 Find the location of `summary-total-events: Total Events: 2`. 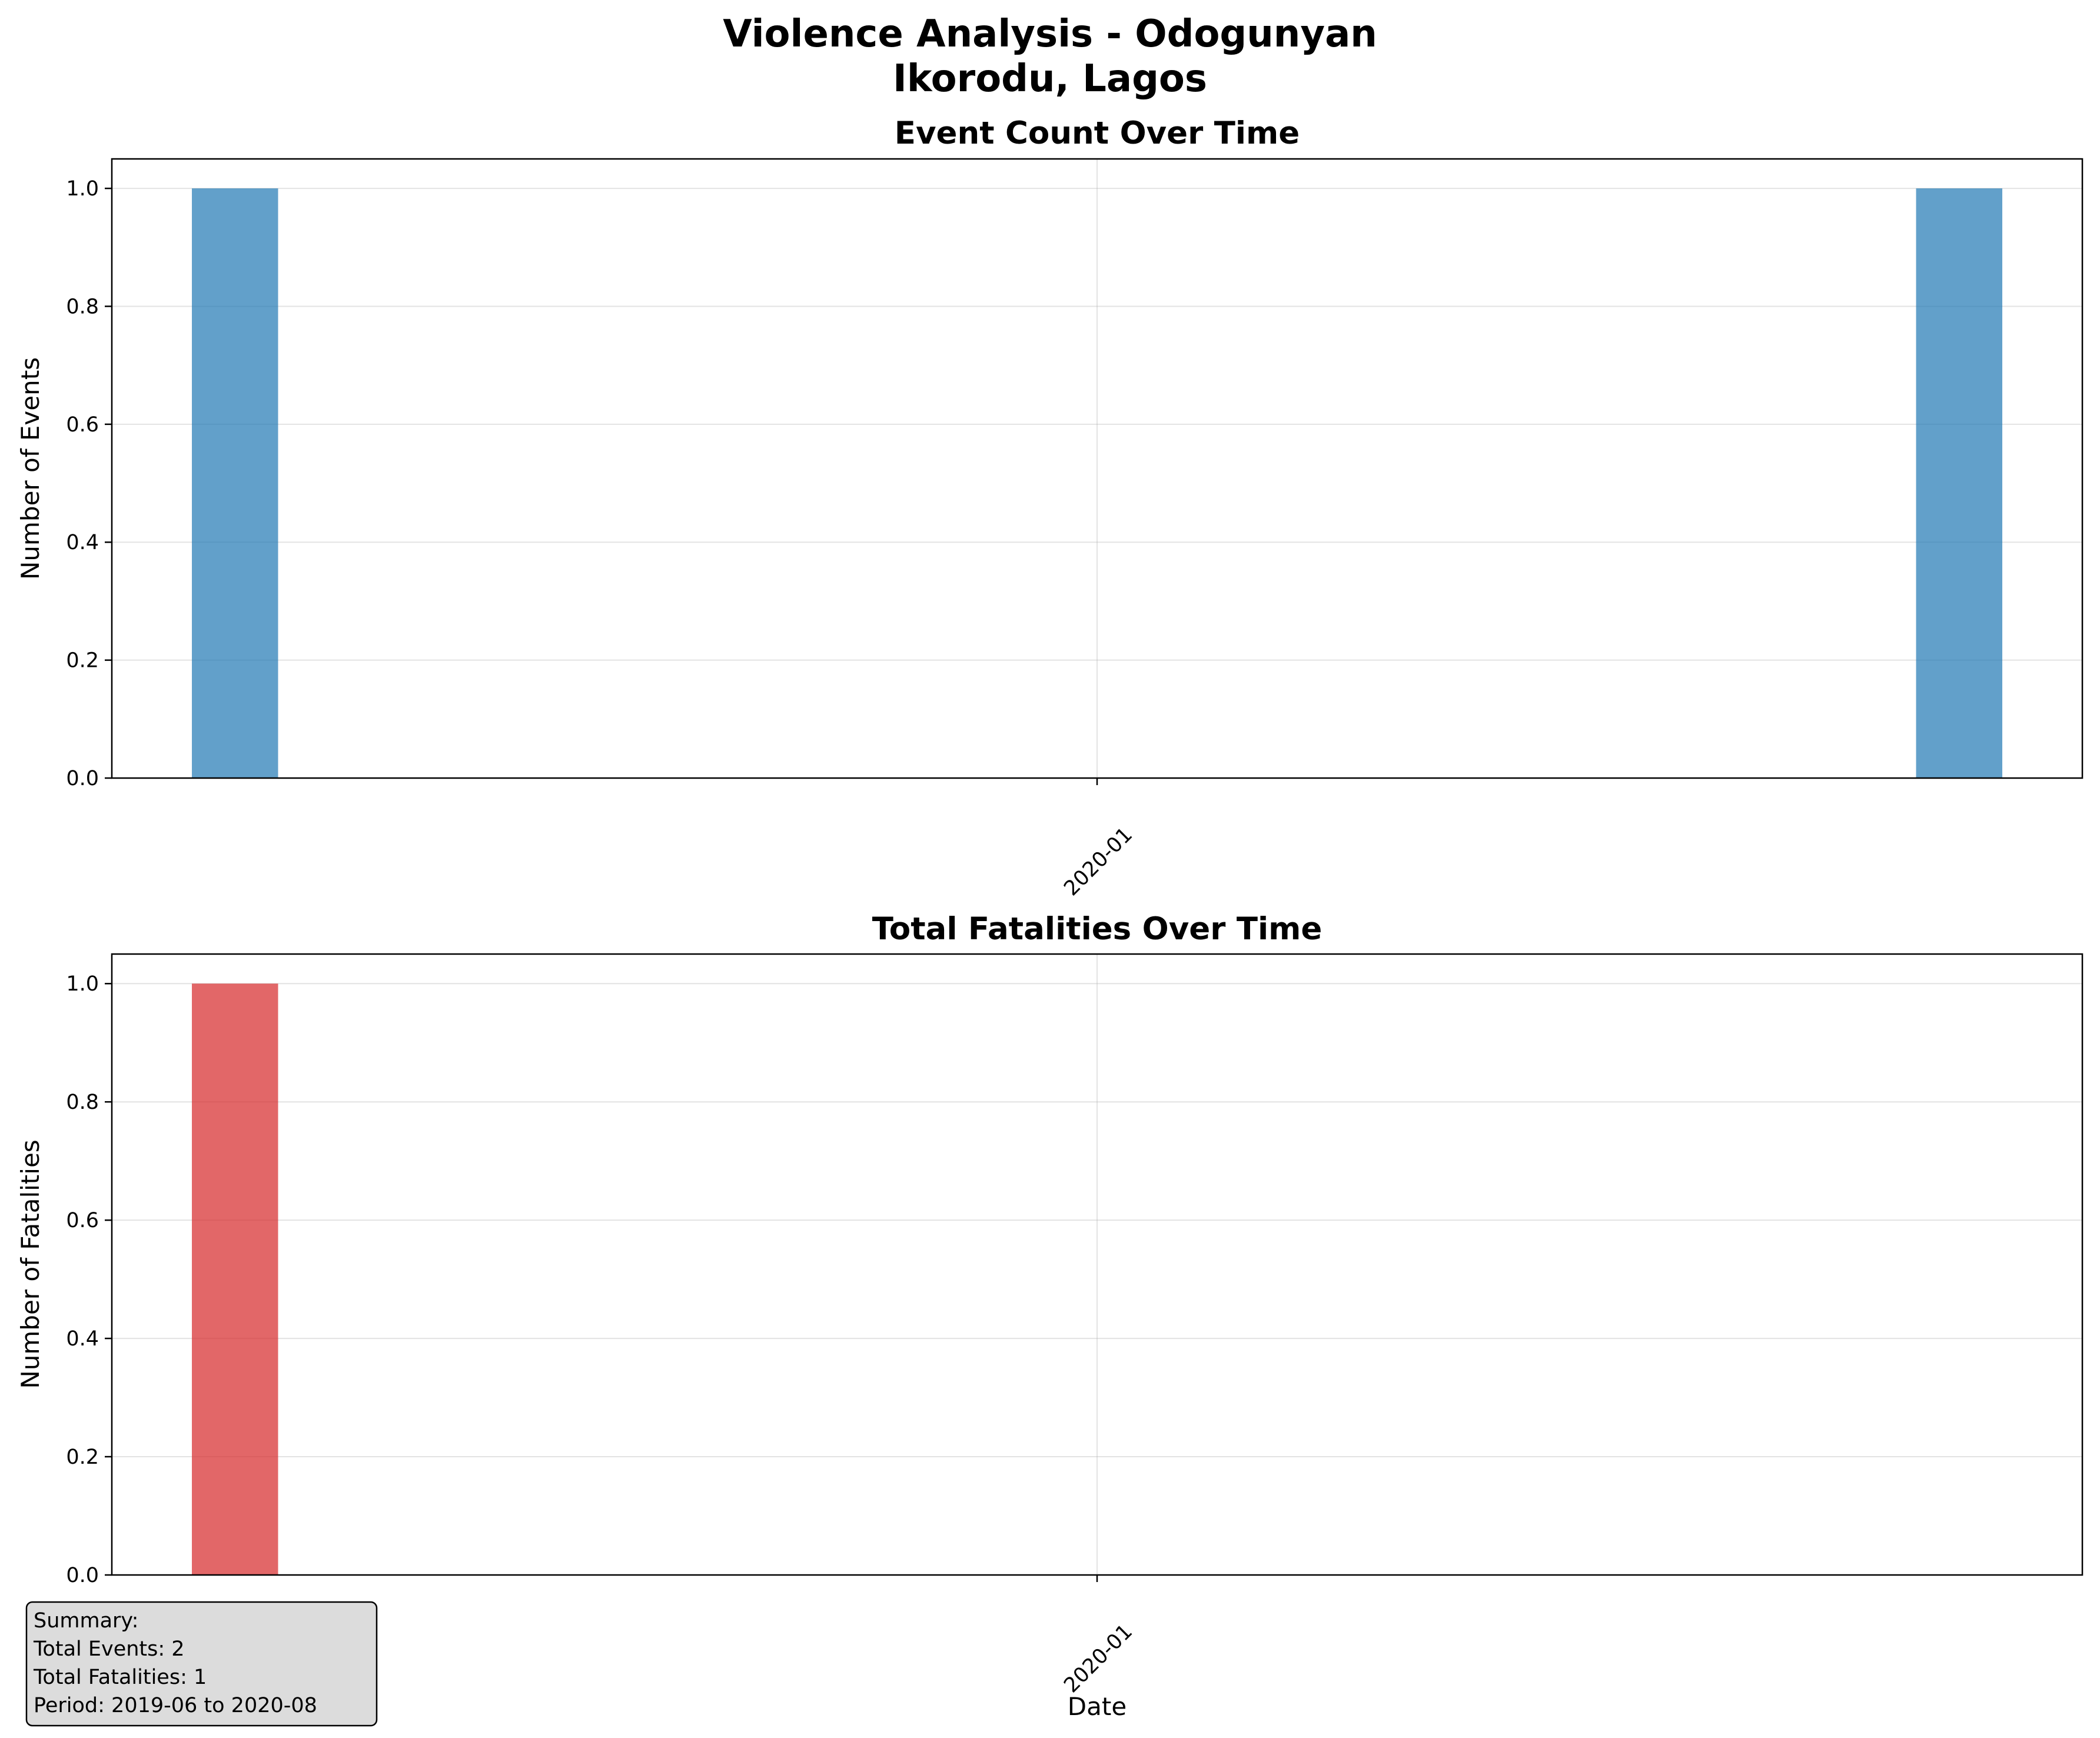

summary-total-events: Total Events: 2 is located at coordinates (109, 1649).